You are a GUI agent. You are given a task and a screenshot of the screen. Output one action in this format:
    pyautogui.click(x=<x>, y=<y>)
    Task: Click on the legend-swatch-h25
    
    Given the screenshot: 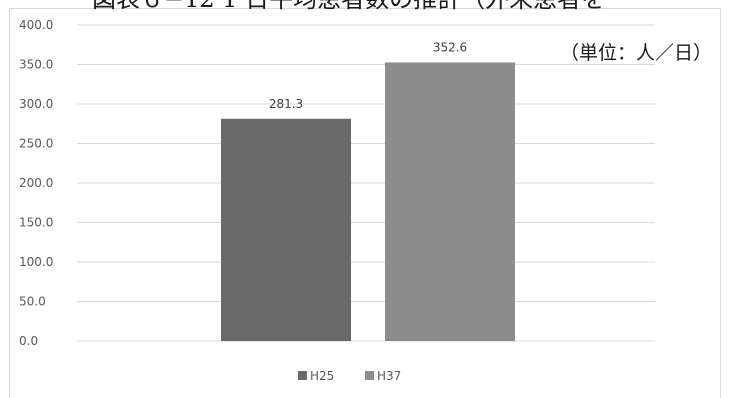 What is the action you would take?
    pyautogui.click(x=302, y=375)
    